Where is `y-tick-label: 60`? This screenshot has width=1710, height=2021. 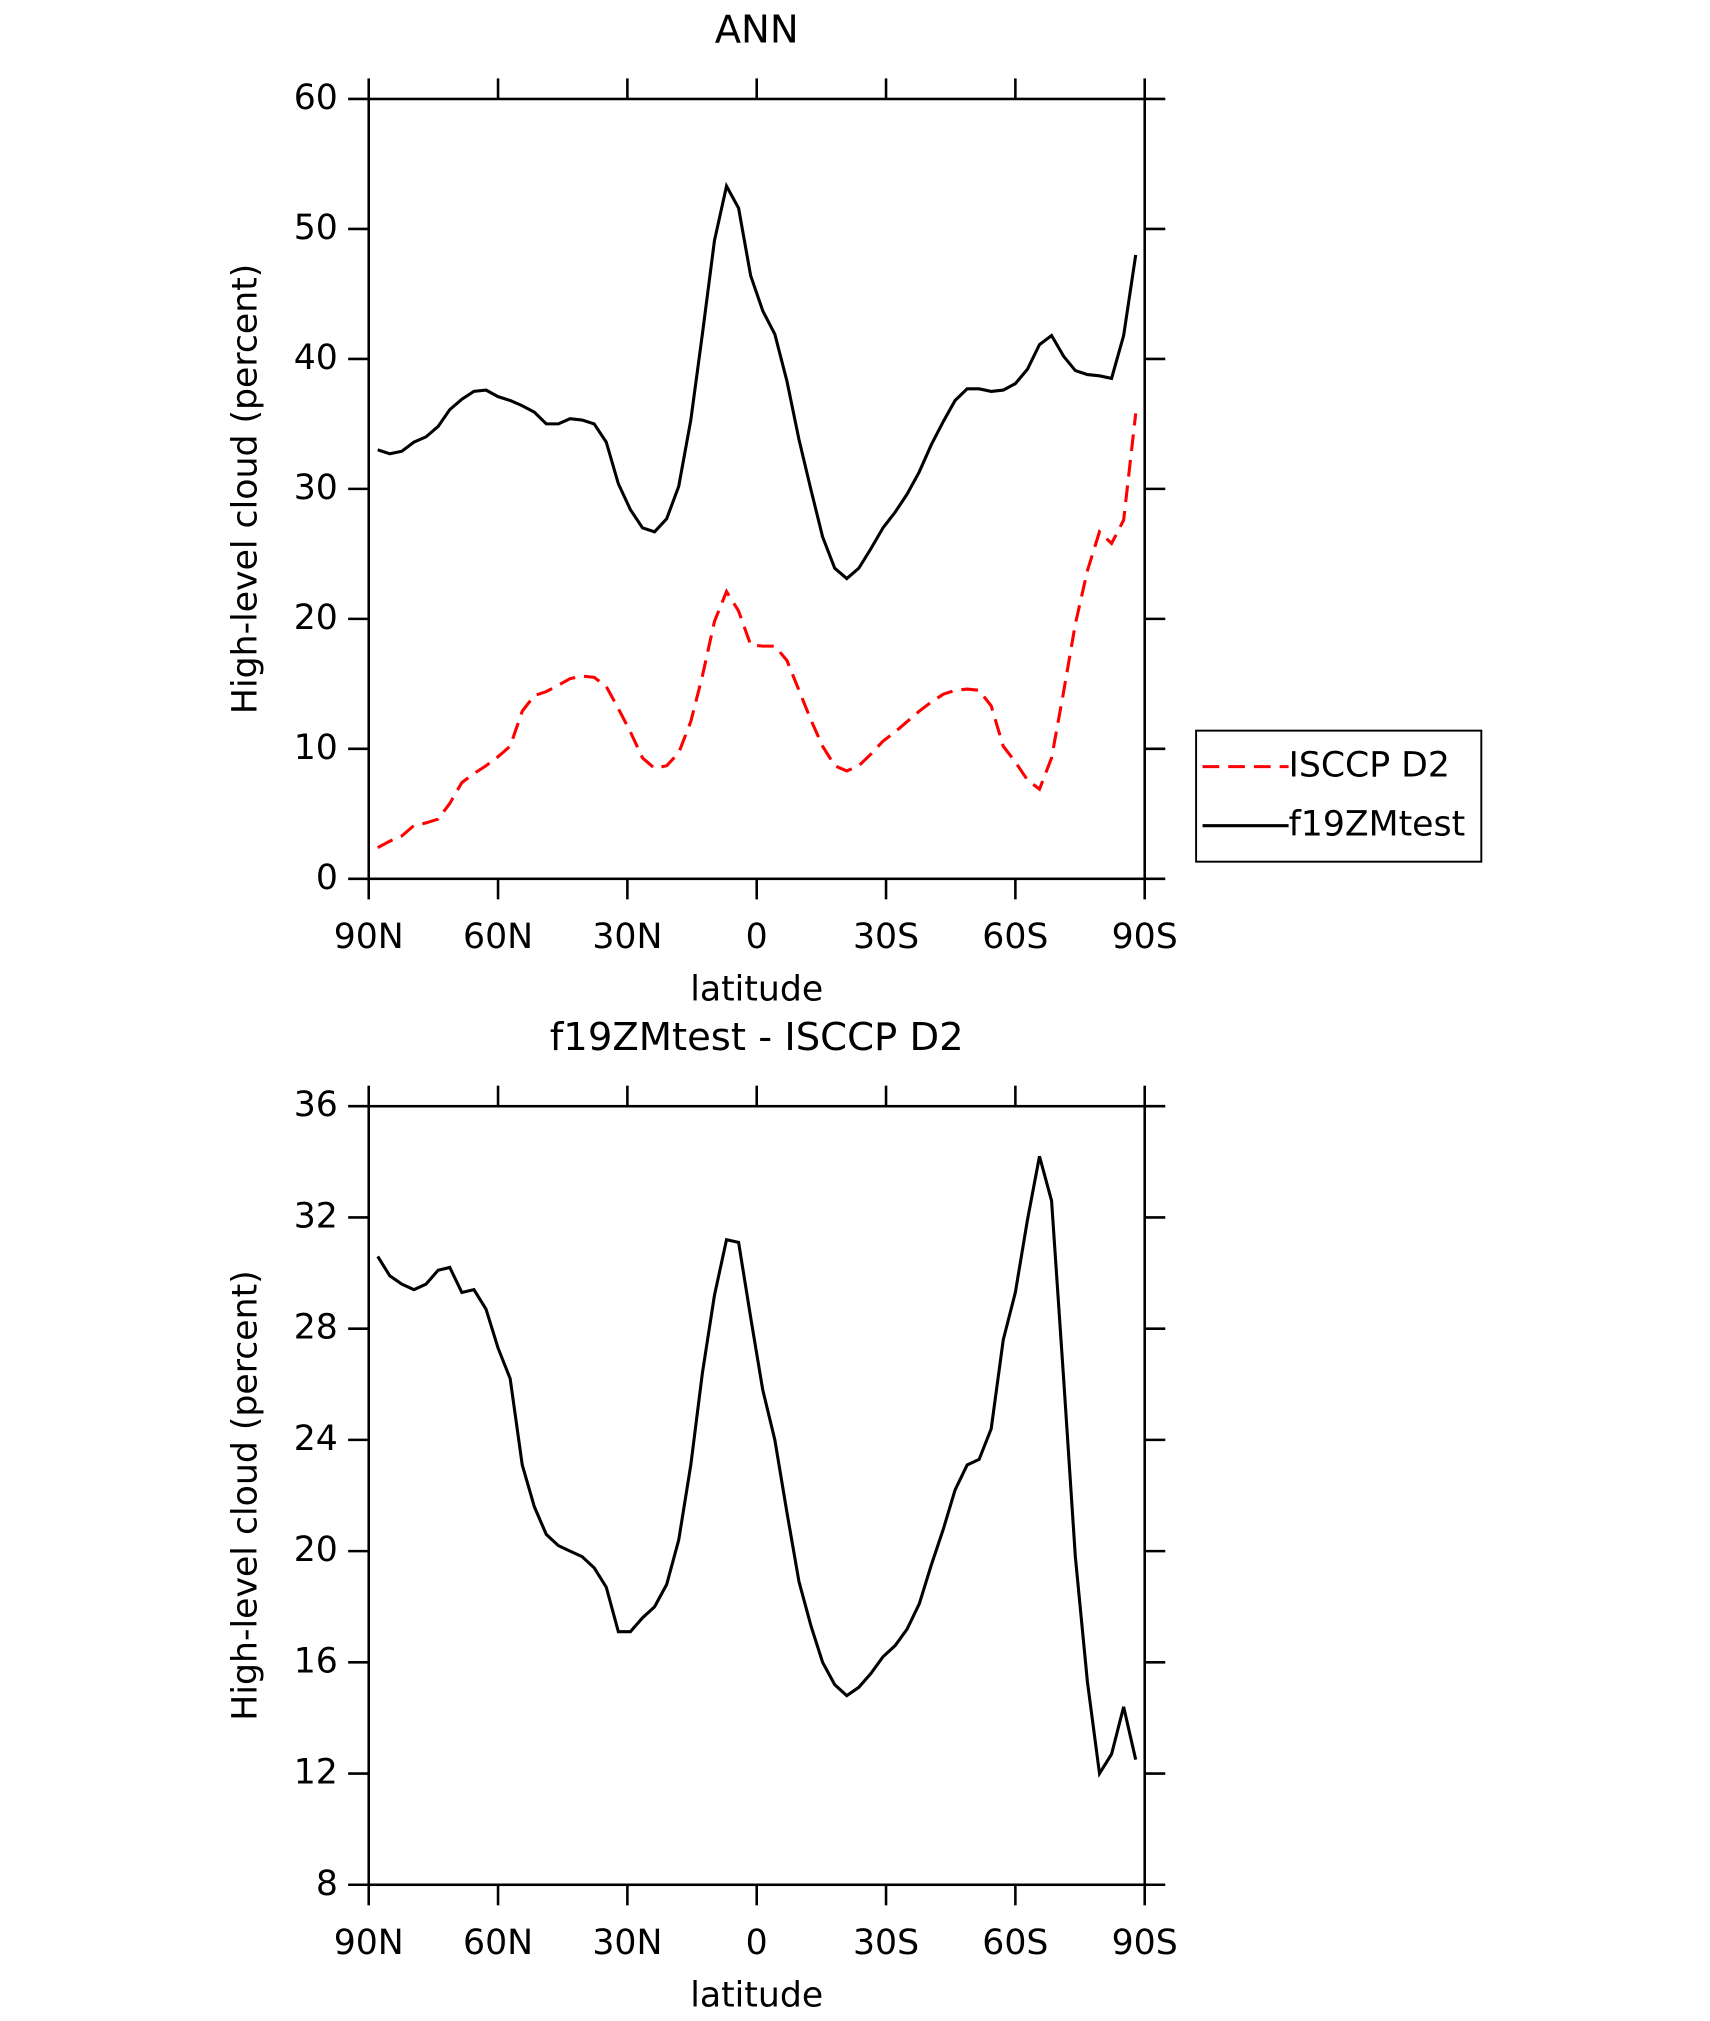
y-tick-label: 60 is located at coordinates (316, 98).